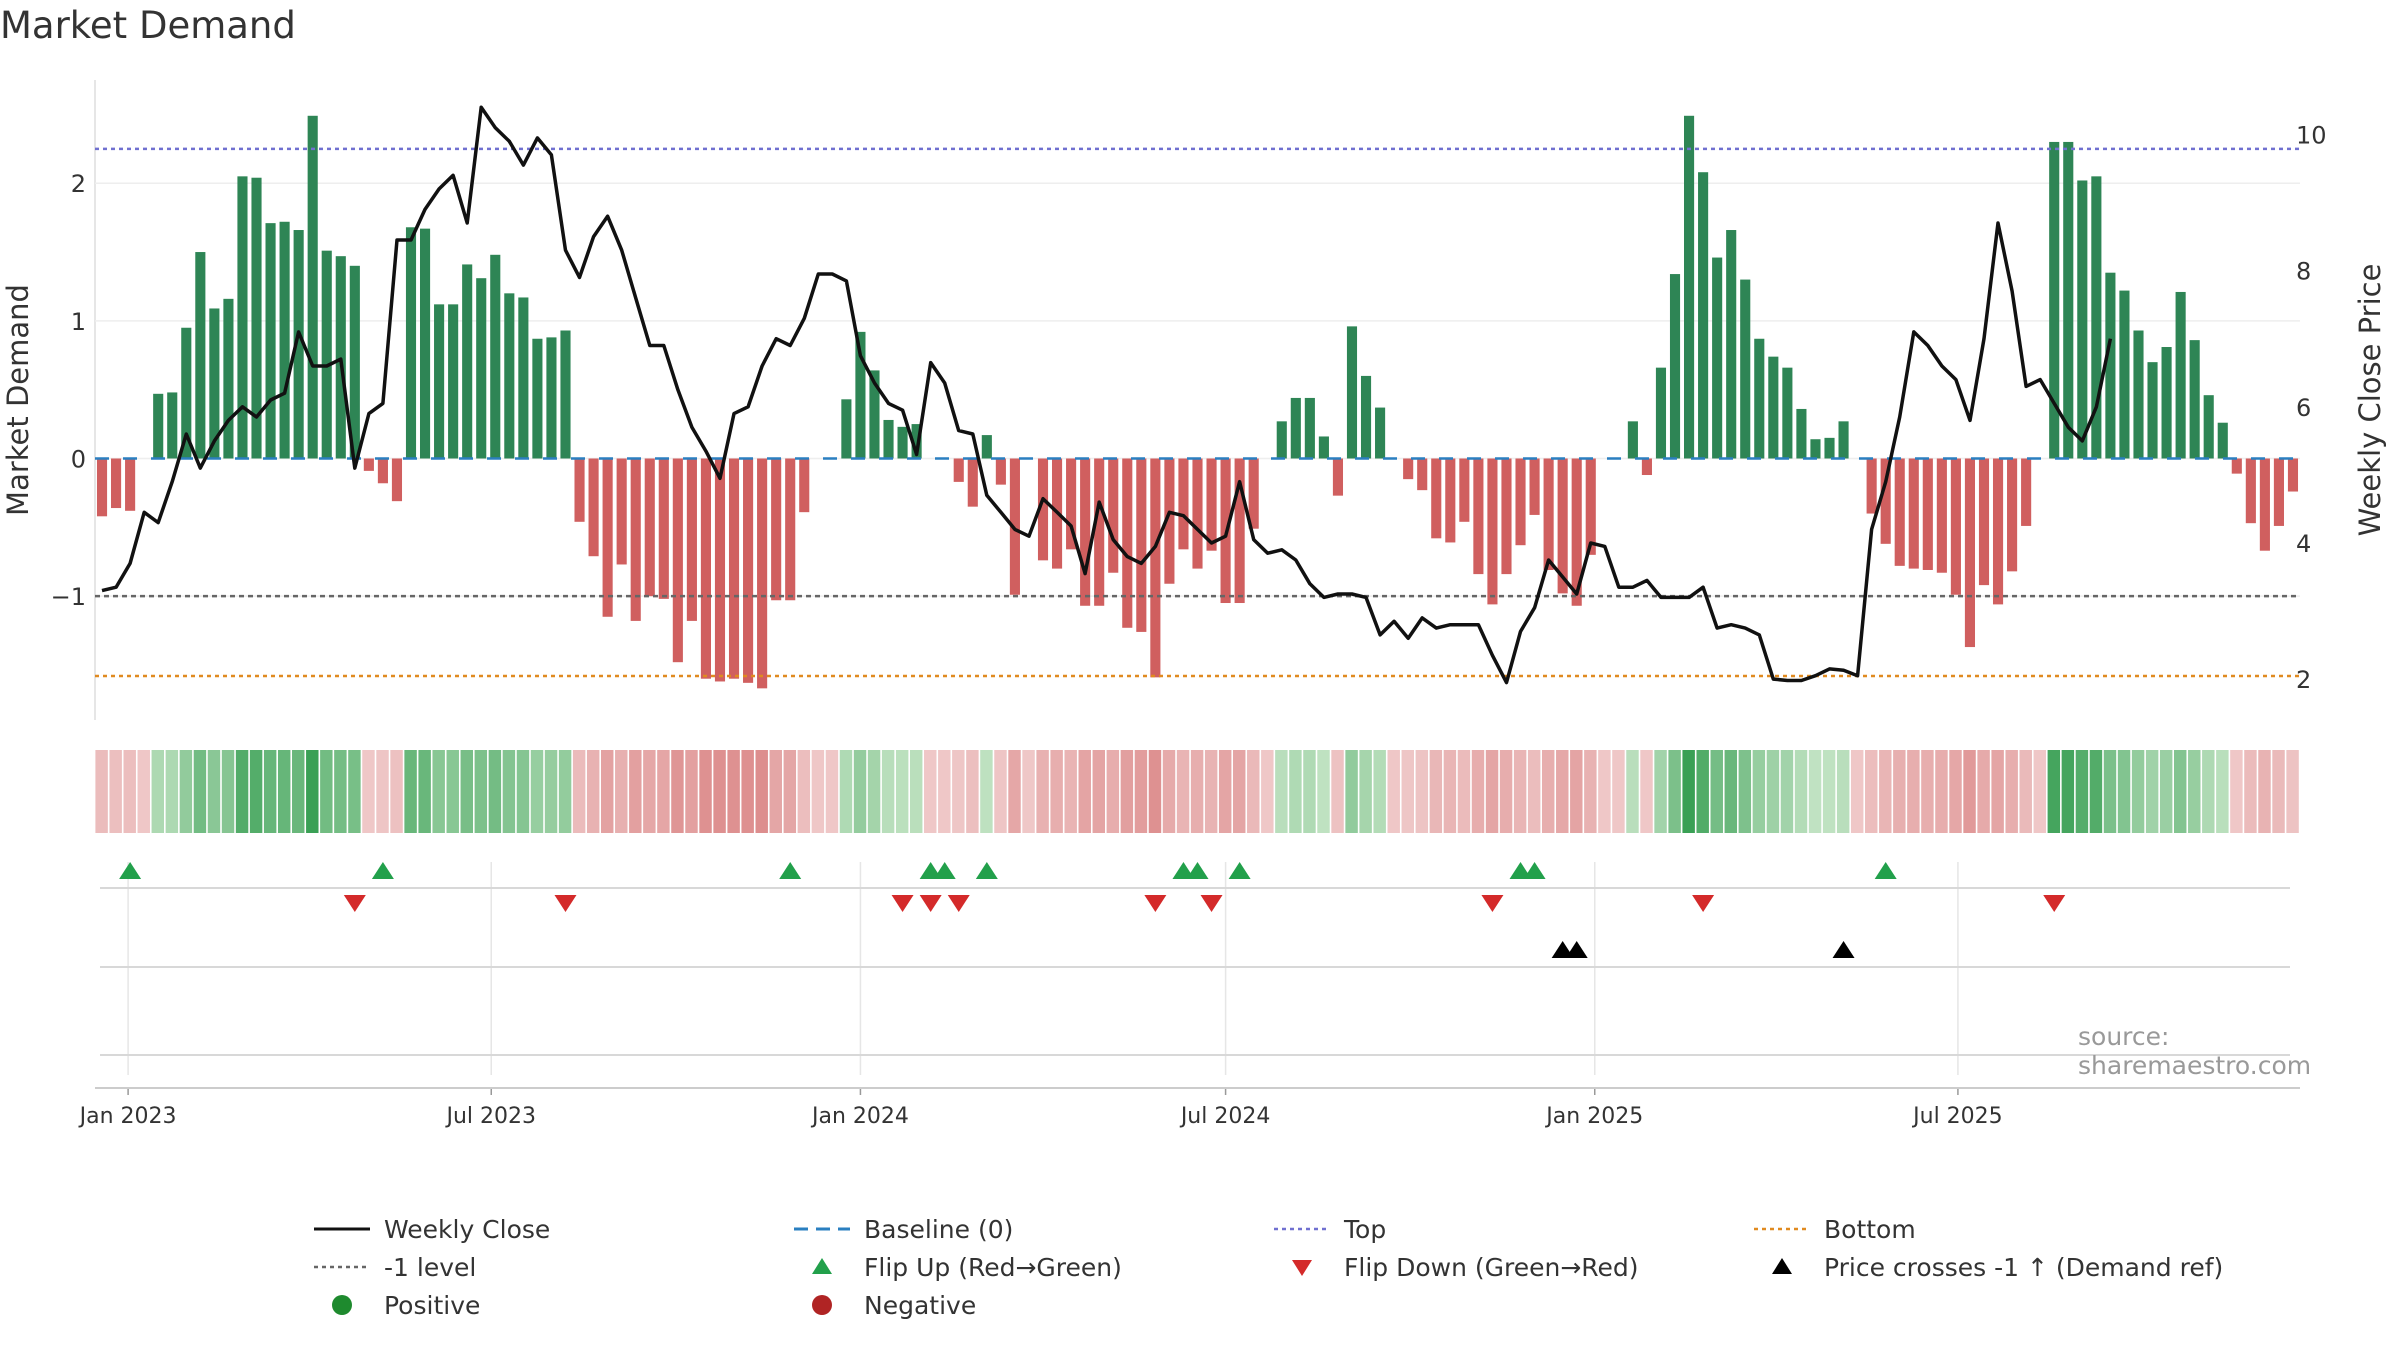  Describe the element at coordinates (920, 1305) in the screenshot. I see `legend-label: Negative` at that location.